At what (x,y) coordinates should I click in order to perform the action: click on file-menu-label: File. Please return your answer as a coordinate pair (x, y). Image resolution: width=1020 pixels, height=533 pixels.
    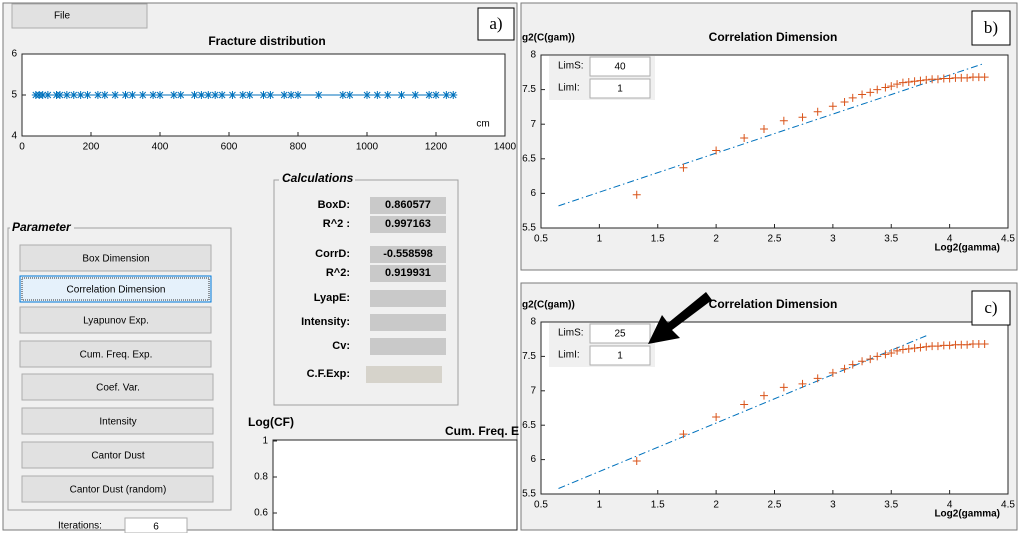
    Looking at the image, I should click on (62, 16).